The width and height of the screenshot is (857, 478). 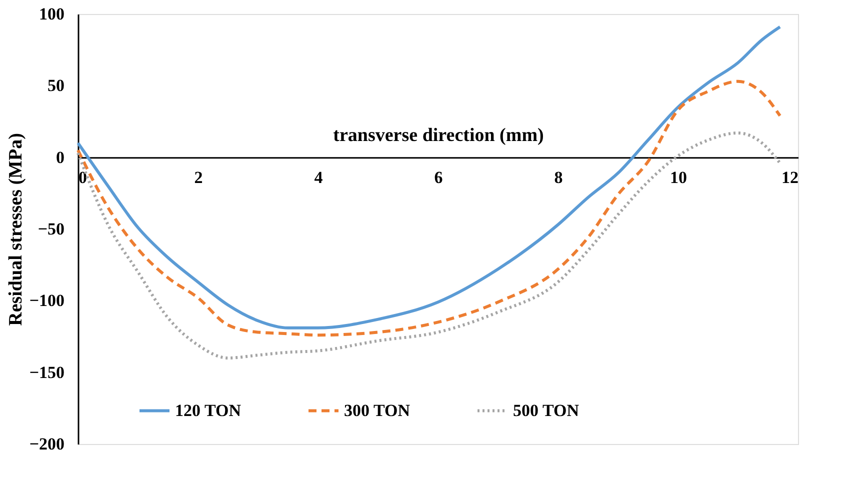 What do you see at coordinates (198, 177) in the screenshot?
I see `x-tick-label: 2` at bounding box center [198, 177].